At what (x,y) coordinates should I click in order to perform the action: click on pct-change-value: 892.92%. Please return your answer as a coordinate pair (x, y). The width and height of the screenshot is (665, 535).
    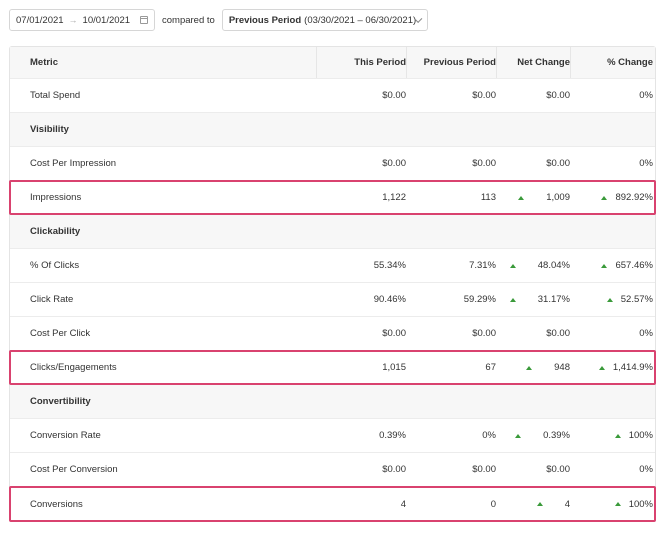
    Looking at the image, I should click on (634, 197).